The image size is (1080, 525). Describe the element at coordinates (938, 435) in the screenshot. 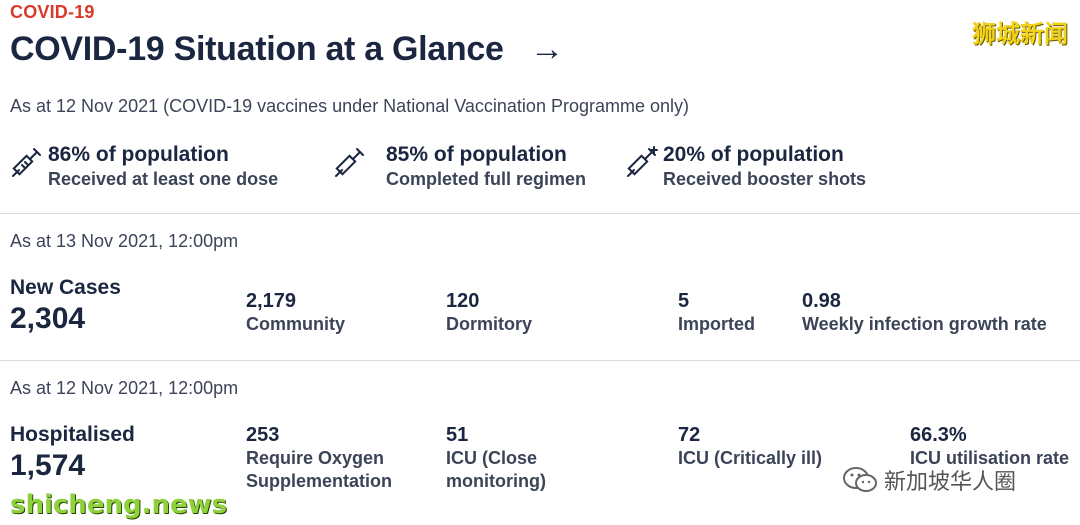

I see `metric-value: 66.3%` at that location.